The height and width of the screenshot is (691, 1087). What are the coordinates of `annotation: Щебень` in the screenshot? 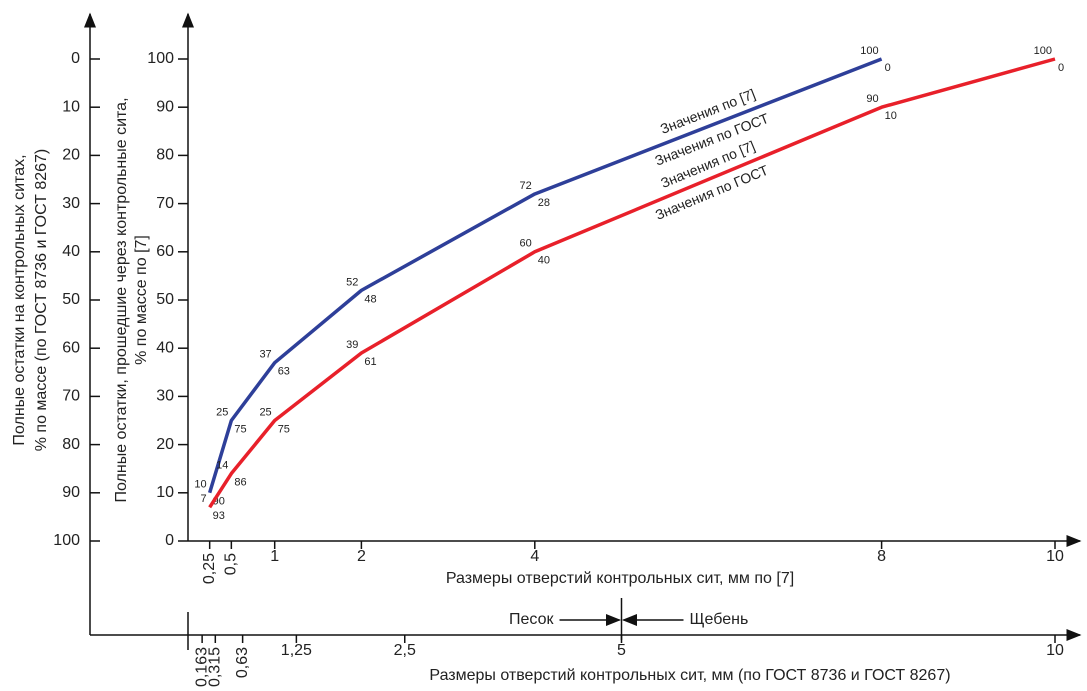 It's located at (719, 619).